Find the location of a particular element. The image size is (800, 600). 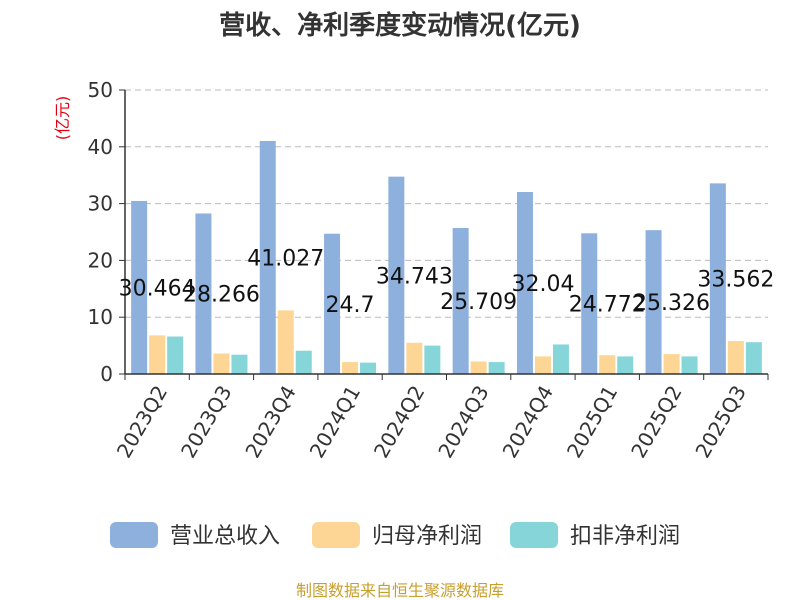

chart-title: 营收、净利季度变动情况(亿元) is located at coordinates (400, 25).